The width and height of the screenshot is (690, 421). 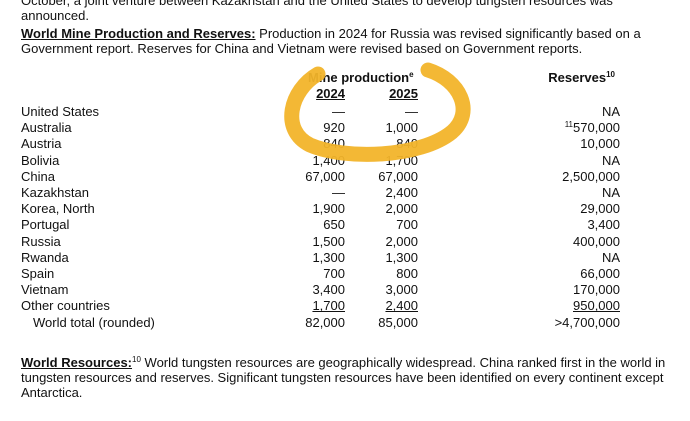 I want to click on reserves: 3,400, so click(x=603, y=225).